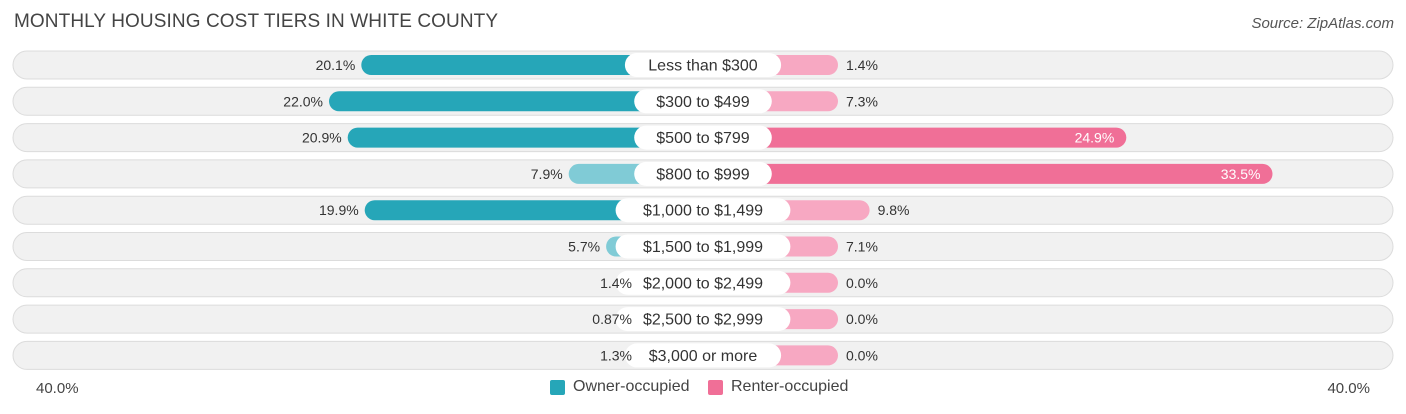 Image resolution: width=1406 pixels, height=414 pixels. What do you see at coordinates (339, 210) in the screenshot?
I see `owner-value-label: 19.9%` at bounding box center [339, 210].